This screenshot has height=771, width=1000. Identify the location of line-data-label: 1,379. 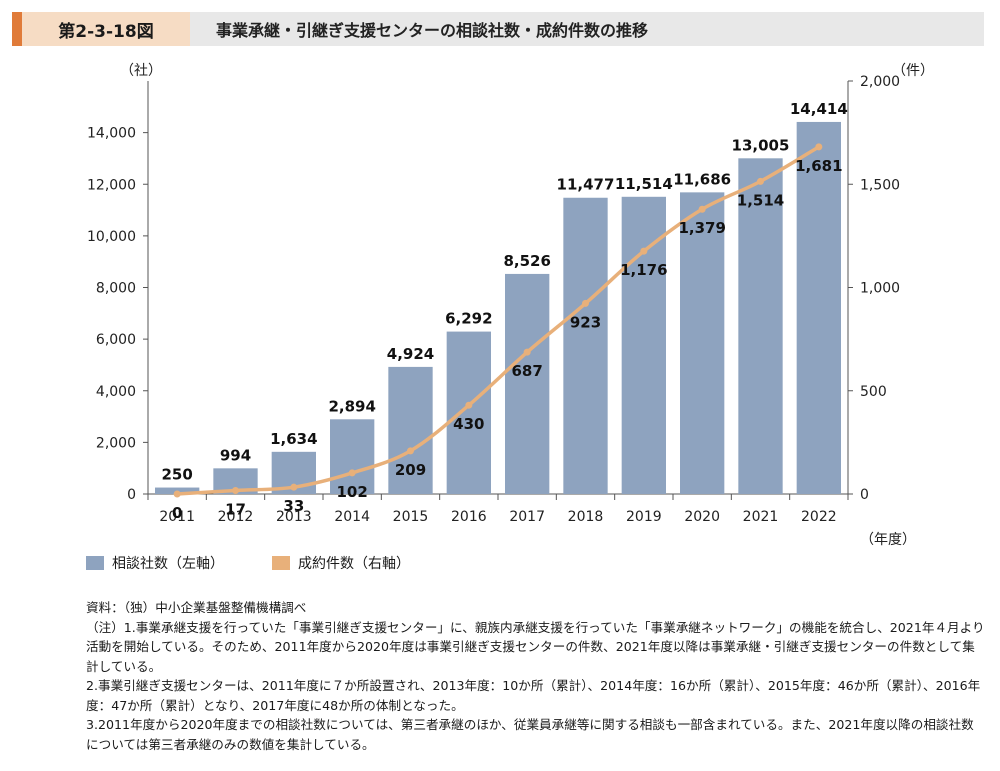
(701, 228).